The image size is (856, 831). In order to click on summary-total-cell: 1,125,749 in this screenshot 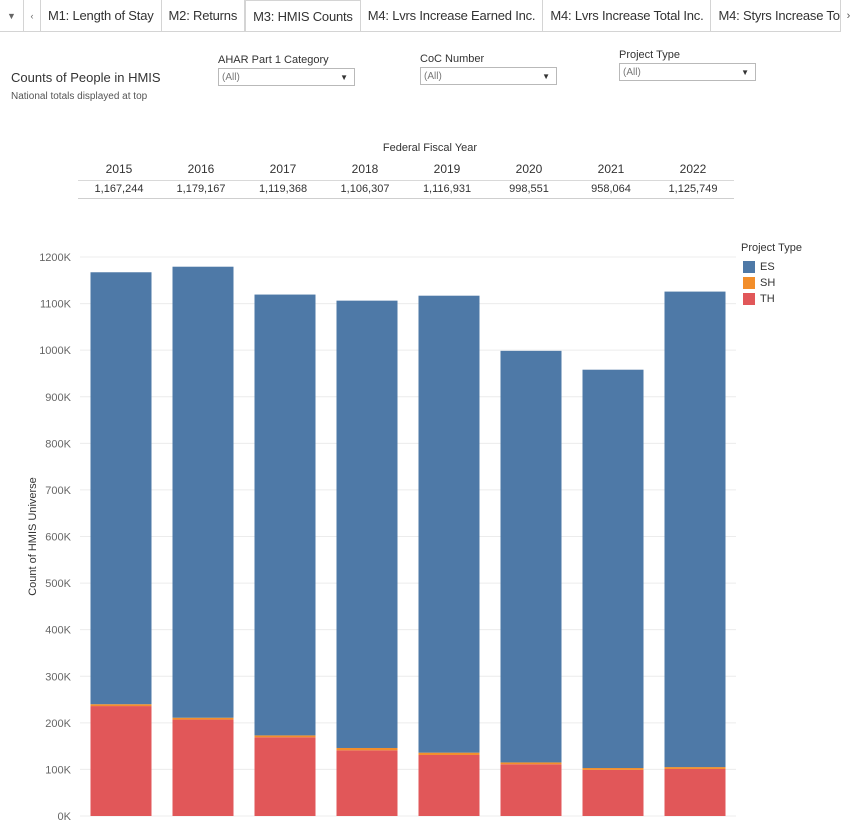, I will do `click(693, 189)`.